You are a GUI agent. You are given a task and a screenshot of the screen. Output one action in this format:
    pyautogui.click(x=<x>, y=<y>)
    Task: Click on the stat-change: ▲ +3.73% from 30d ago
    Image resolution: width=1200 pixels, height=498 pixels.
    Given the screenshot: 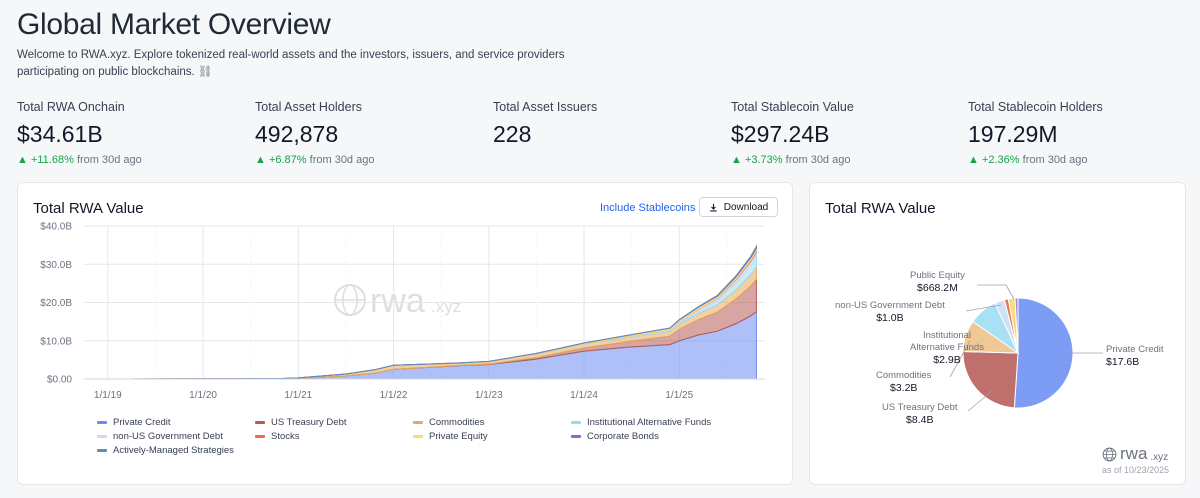 What is the action you would take?
    pyautogui.click(x=846, y=160)
    